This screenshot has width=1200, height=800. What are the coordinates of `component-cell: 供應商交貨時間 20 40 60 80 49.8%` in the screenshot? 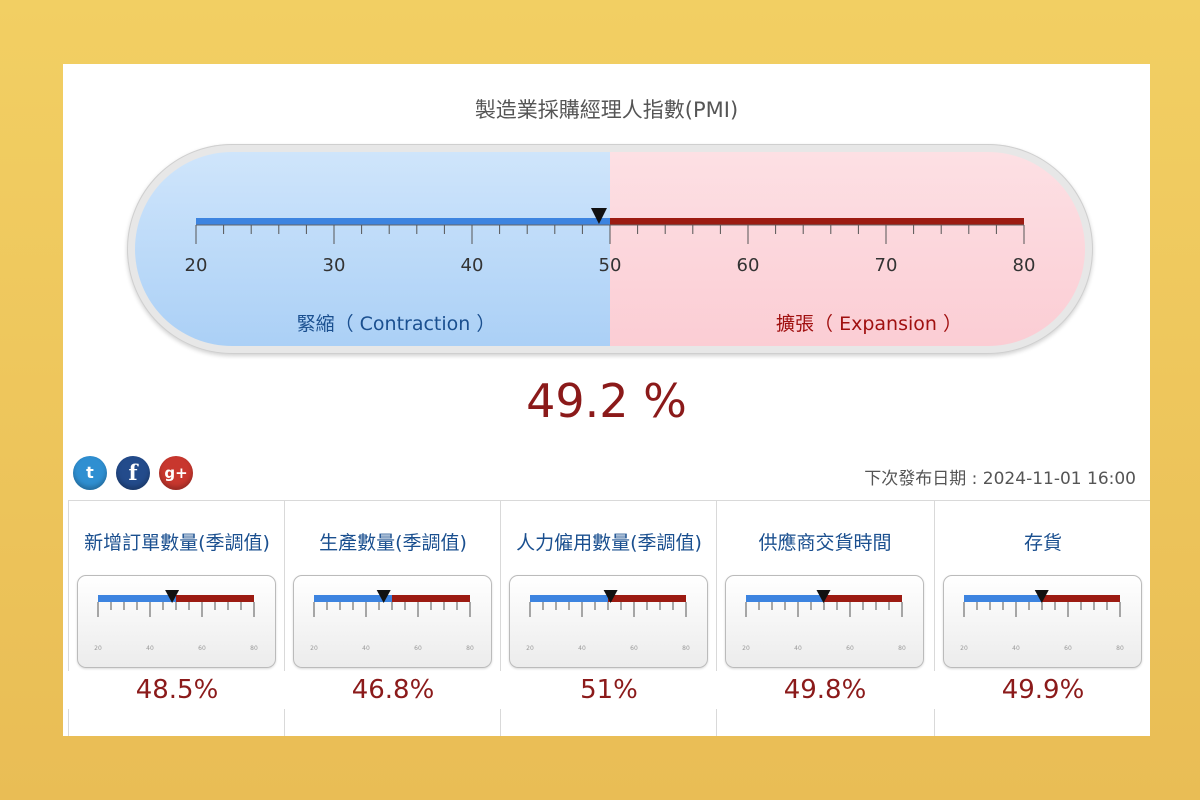 It's located at (825, 618).